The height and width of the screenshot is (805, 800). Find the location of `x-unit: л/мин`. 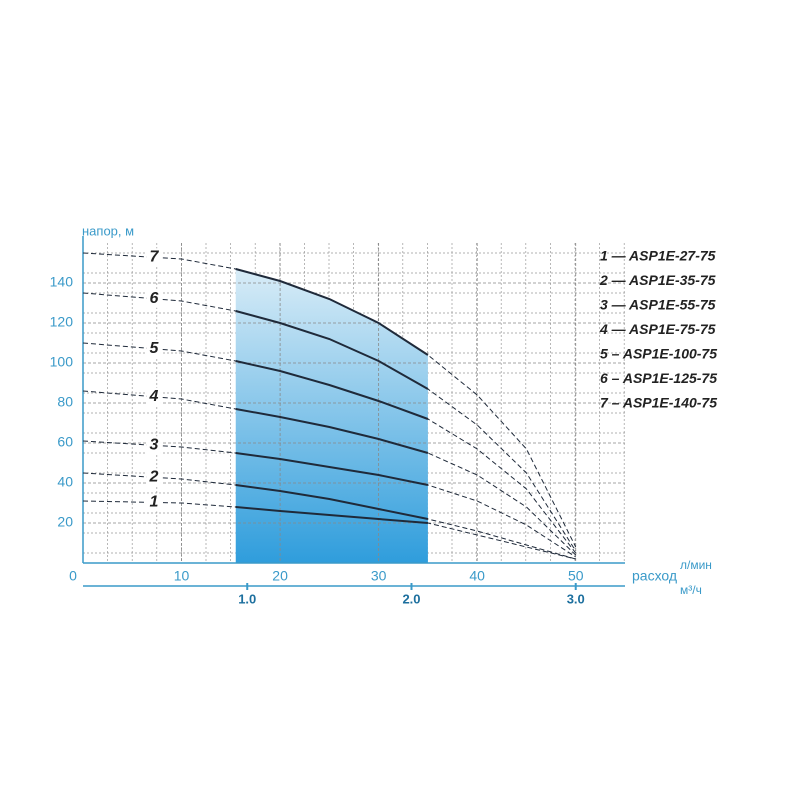

x-unit: л/мин is located at coordinates (696, 565).